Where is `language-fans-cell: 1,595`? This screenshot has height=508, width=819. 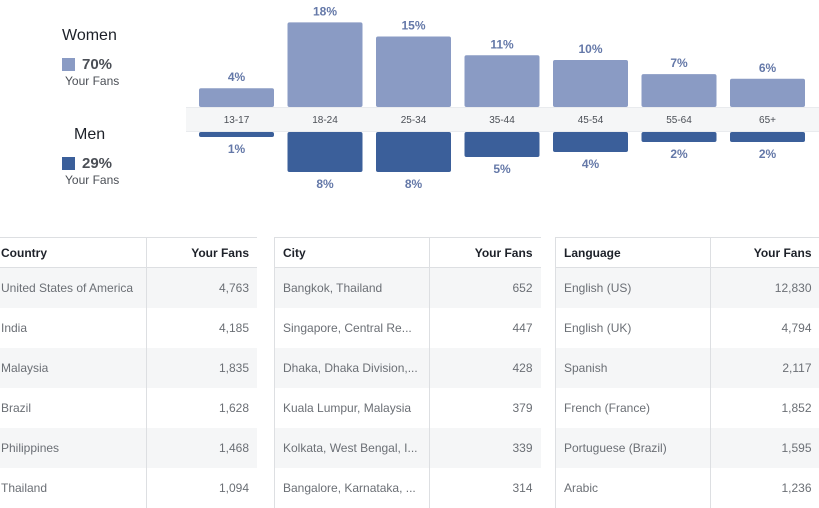
language-fans-cell: 1,595 is located at coordinates (765, 448).